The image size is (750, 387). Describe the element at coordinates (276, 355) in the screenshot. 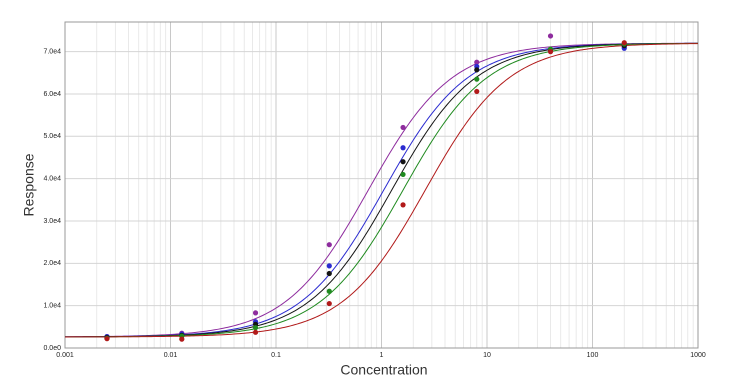

I see `x-tick-label: 0.1` at that location.